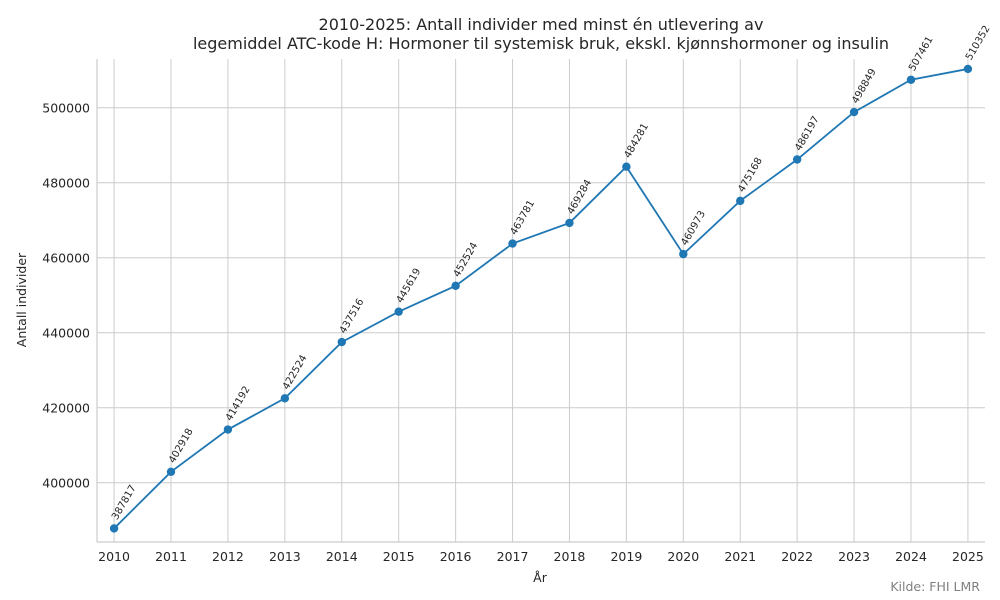 The height and width of the screenshot is (600, 1000). I want to click on x-tick-label: 2021, so click(740, 556).